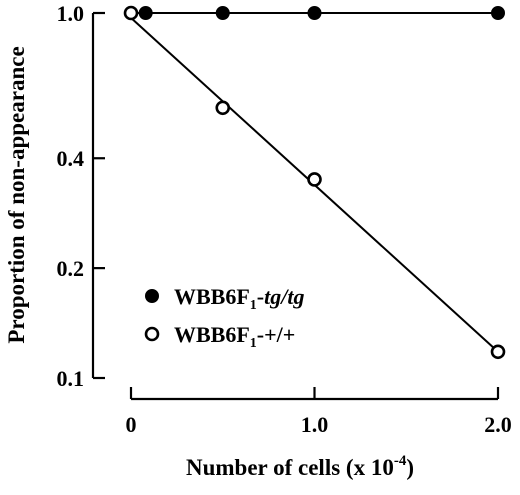 This screenshot has width=520, height=495. I want to click on x-tick-label: 1.0, so click(315, 424).